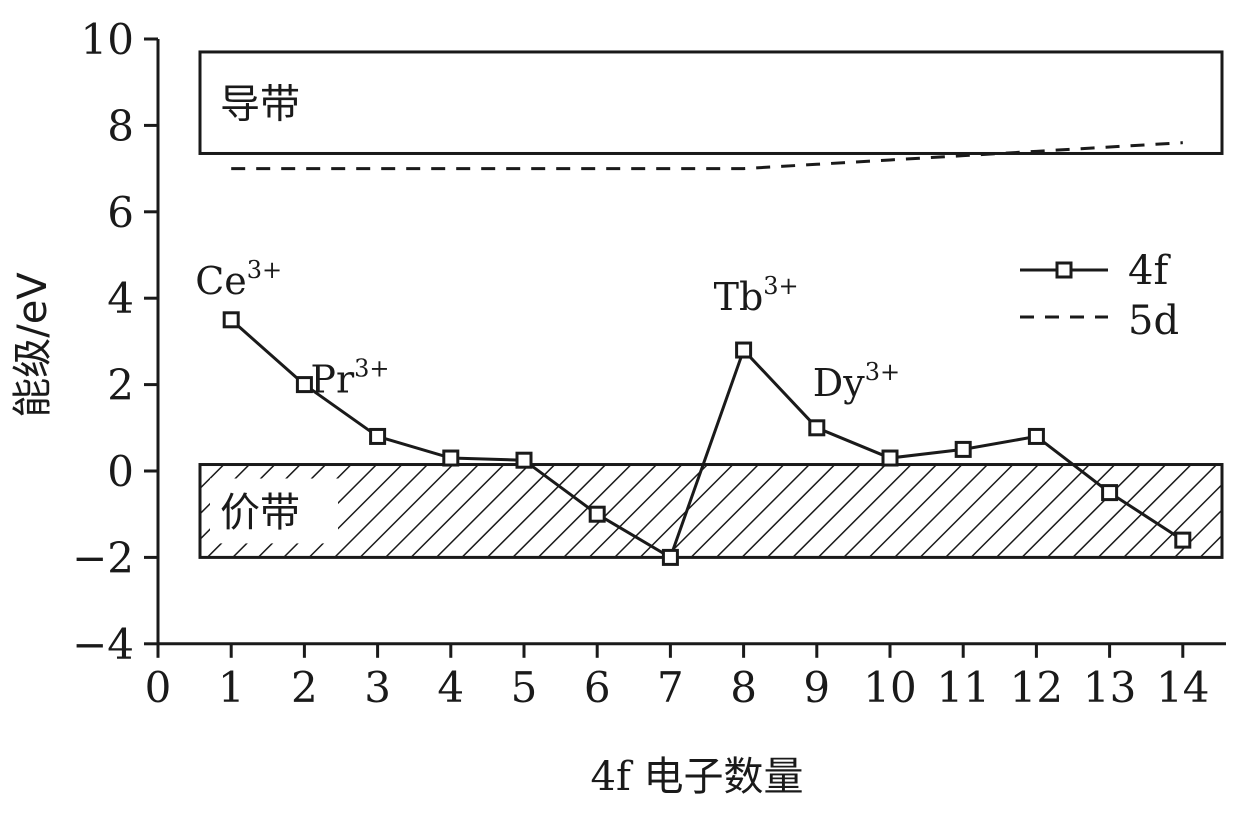  Describe the element at coordinates (739, 297) in the screenshot. I see `ion-label-base: Tb` at that location.